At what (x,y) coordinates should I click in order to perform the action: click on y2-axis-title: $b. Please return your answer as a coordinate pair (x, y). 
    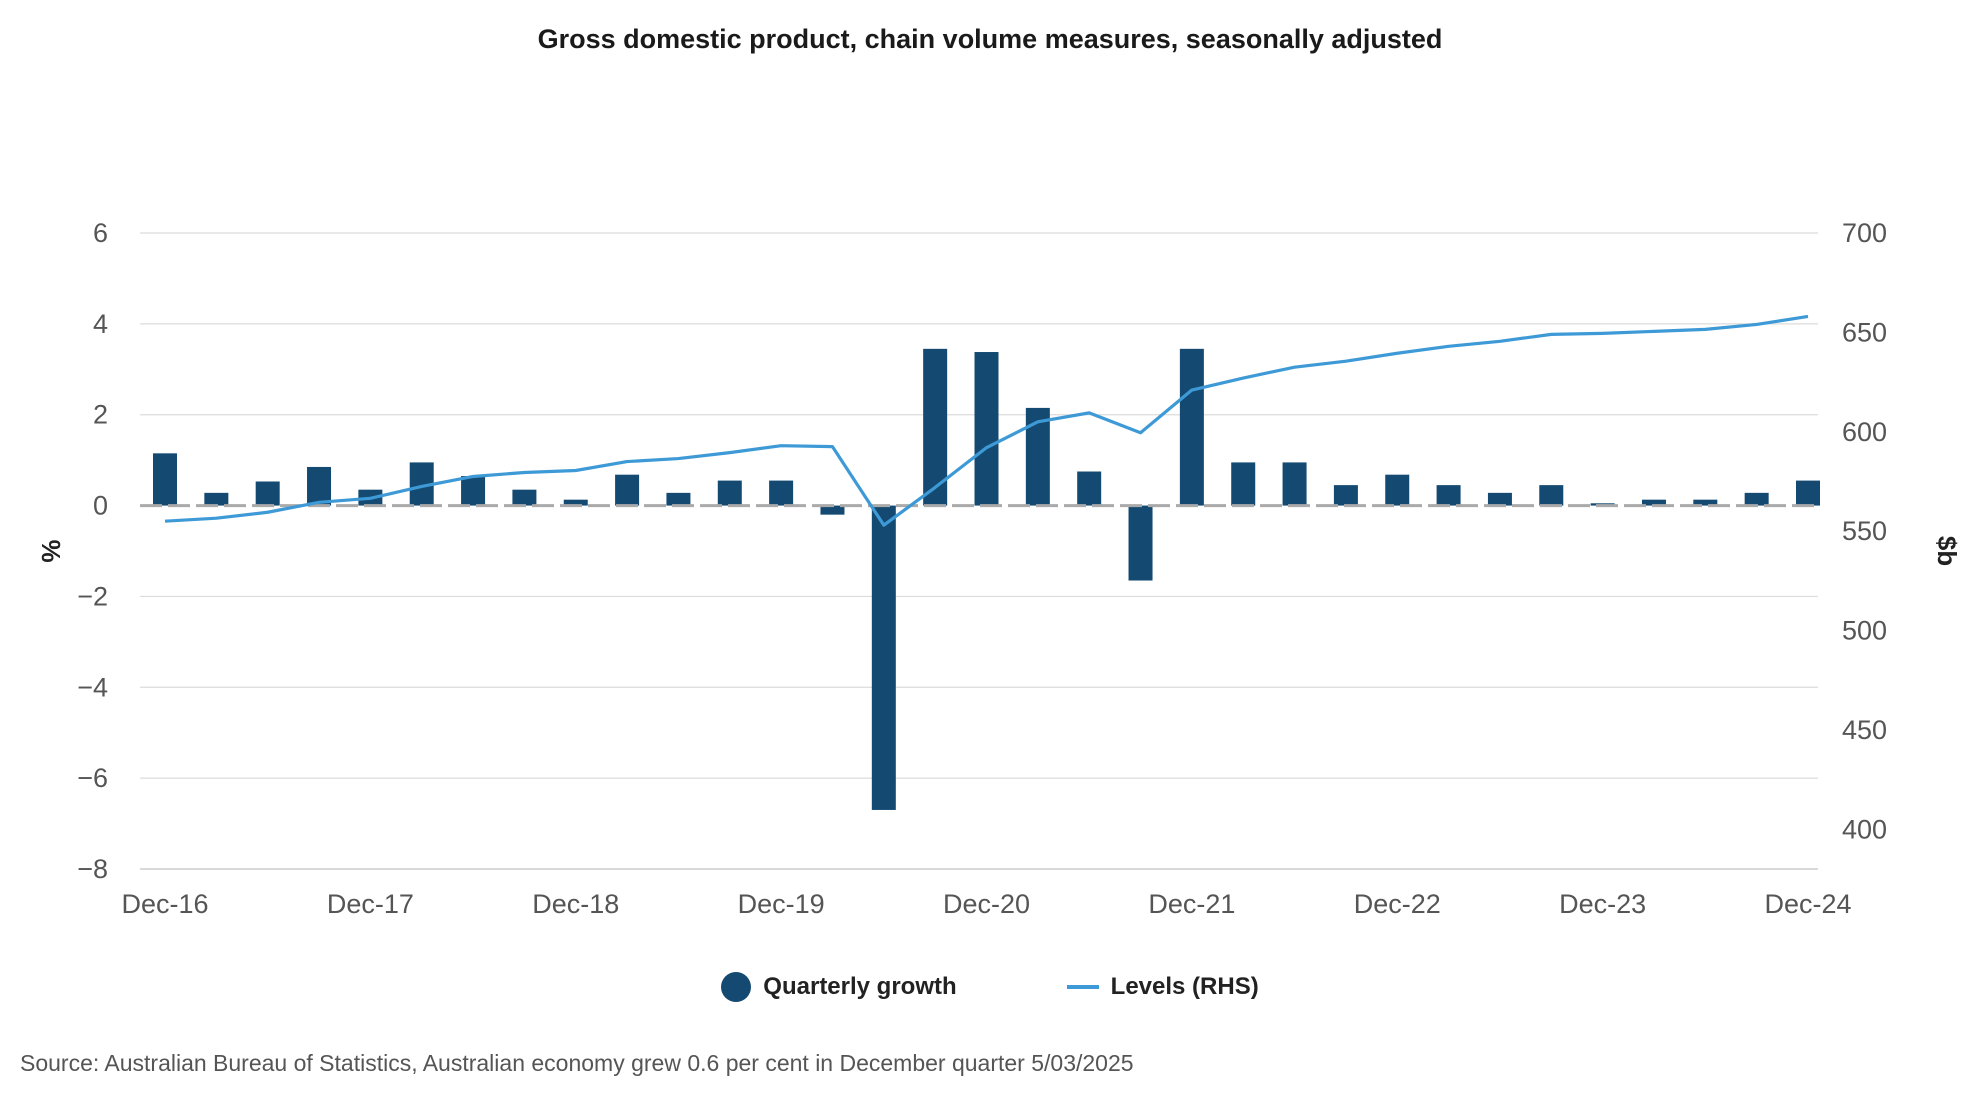
    Looking at the image, I should click on (1947, 551).